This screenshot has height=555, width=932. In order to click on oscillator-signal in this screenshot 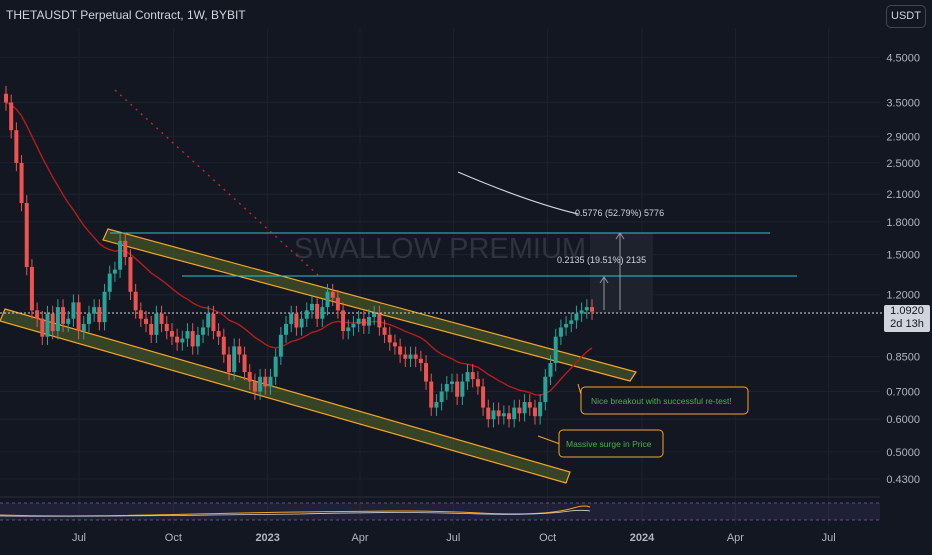, I will do `click(295, 513)`.